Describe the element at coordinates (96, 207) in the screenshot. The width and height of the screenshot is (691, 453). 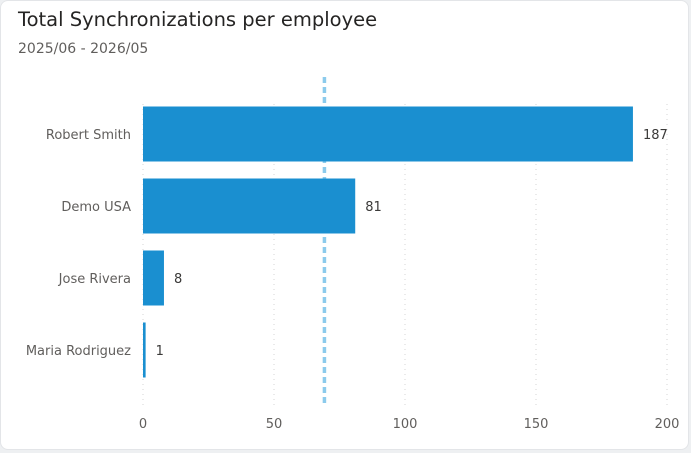
I see `category-label: Demo USA` at that location.